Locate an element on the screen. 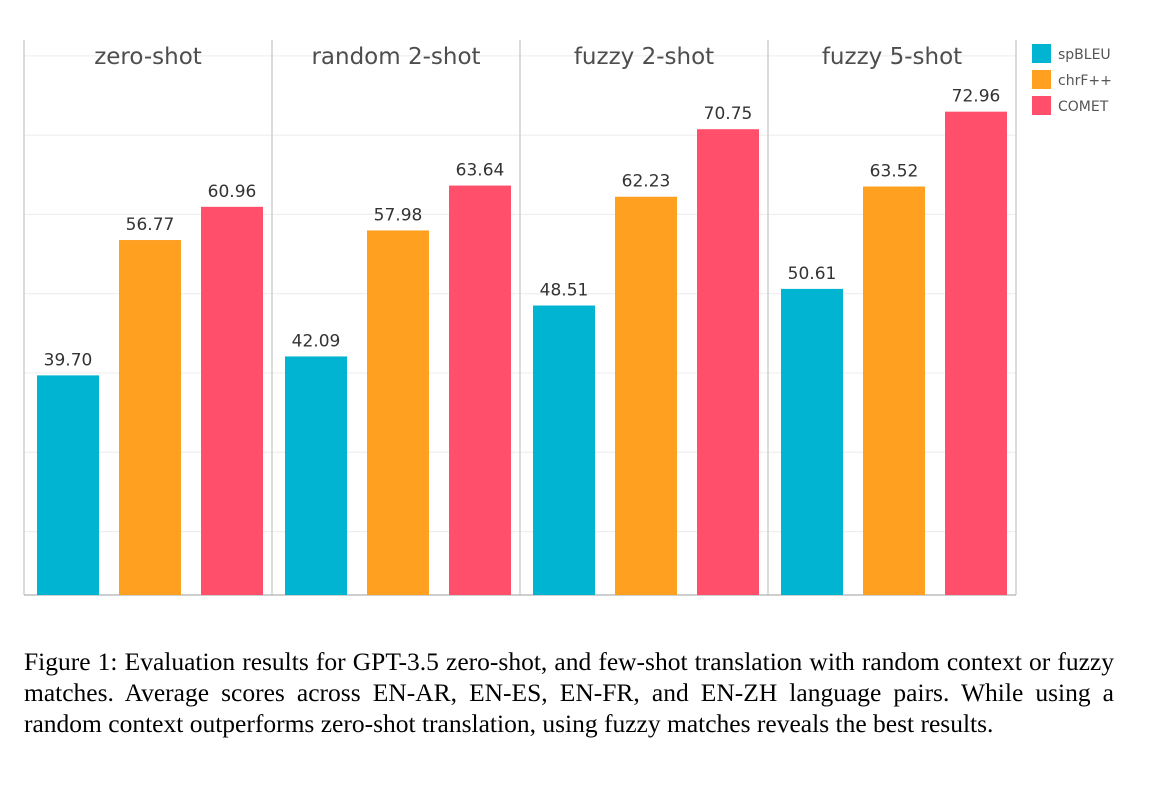  data-label: 39.70 is located at coordinates (68, 360).